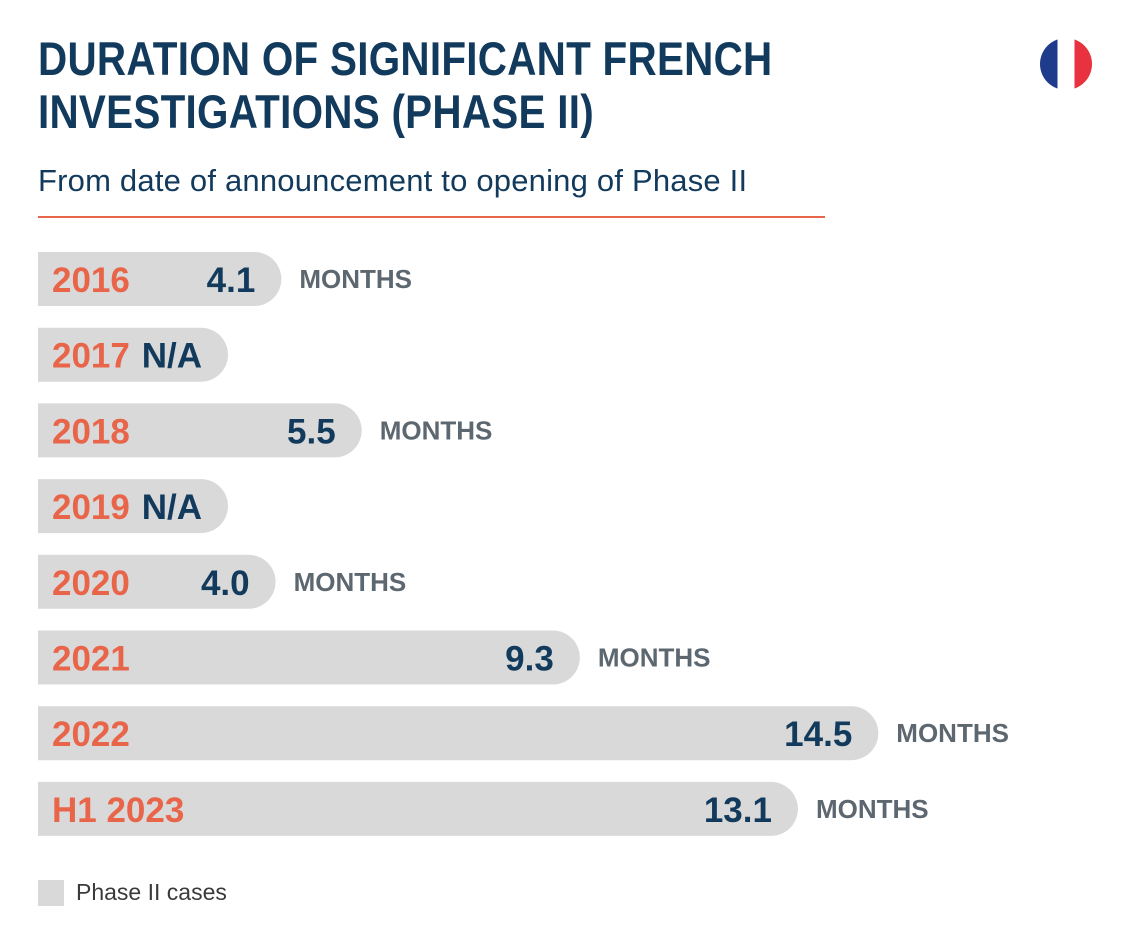  What do you see at coordinates (311, 431) in the screenshot?
I see `value-label: 5.5` at bounding box center [311, 431].